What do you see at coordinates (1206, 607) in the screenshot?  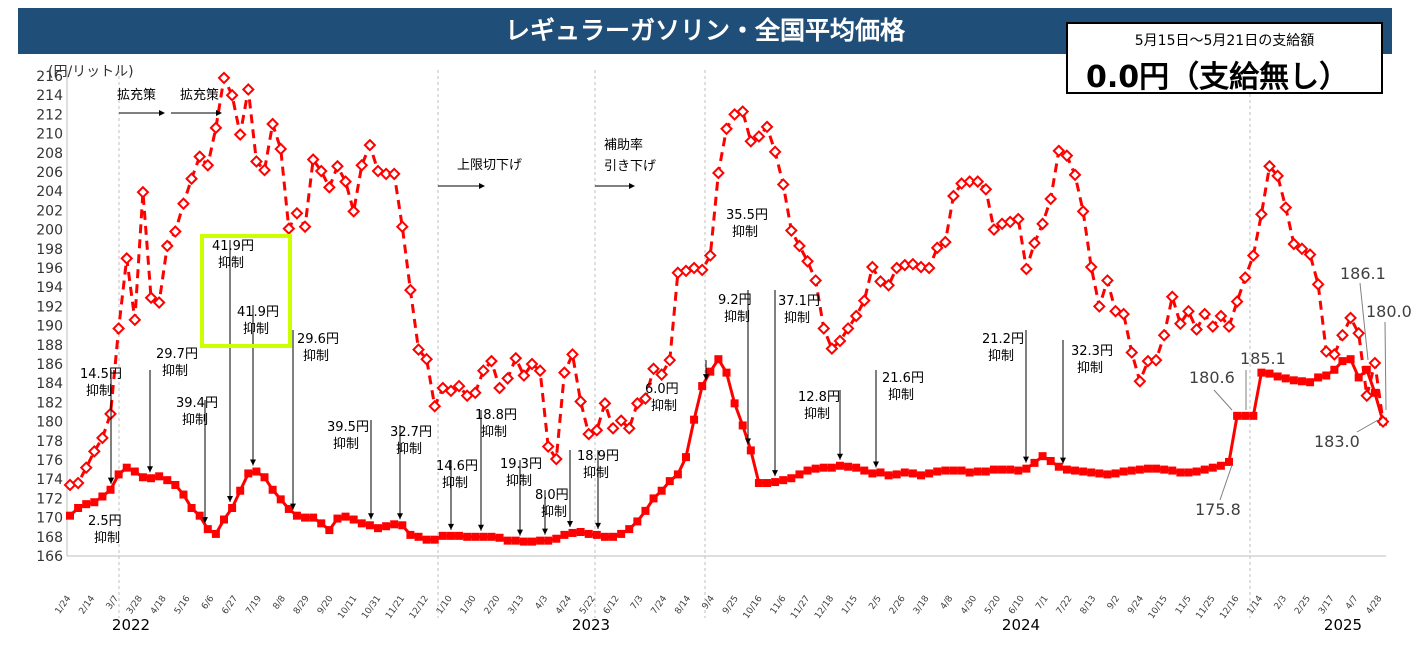 I see `x-tick-label: 11/25` at bounding box center [1206, 607].